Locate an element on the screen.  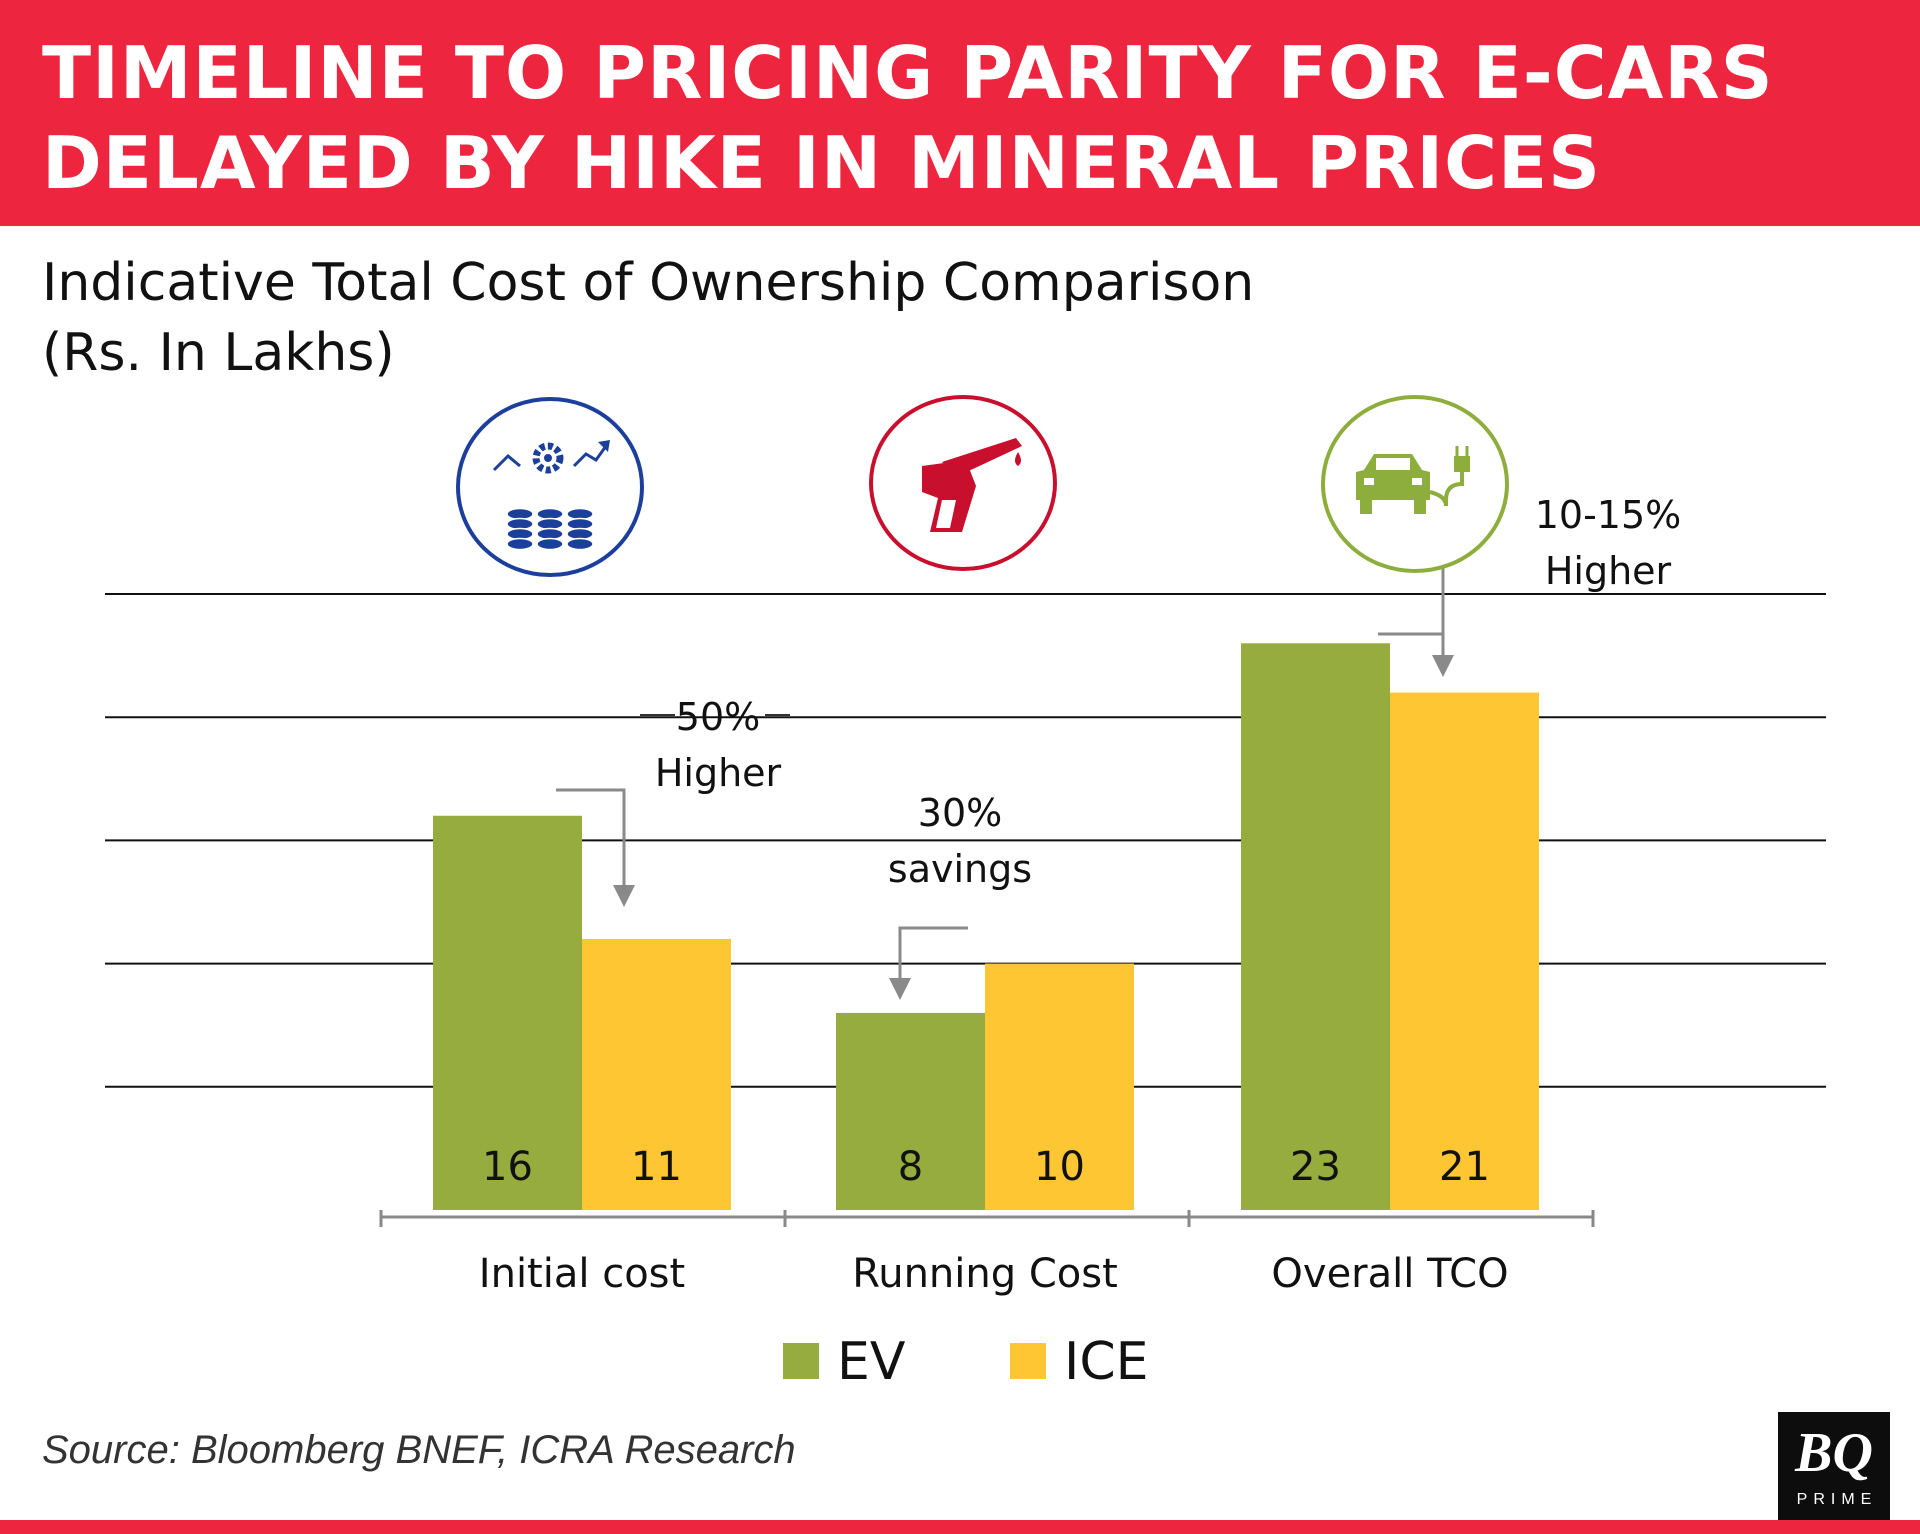
x-tick-label-1: Running Cost is located at coordinates (985, 1274).